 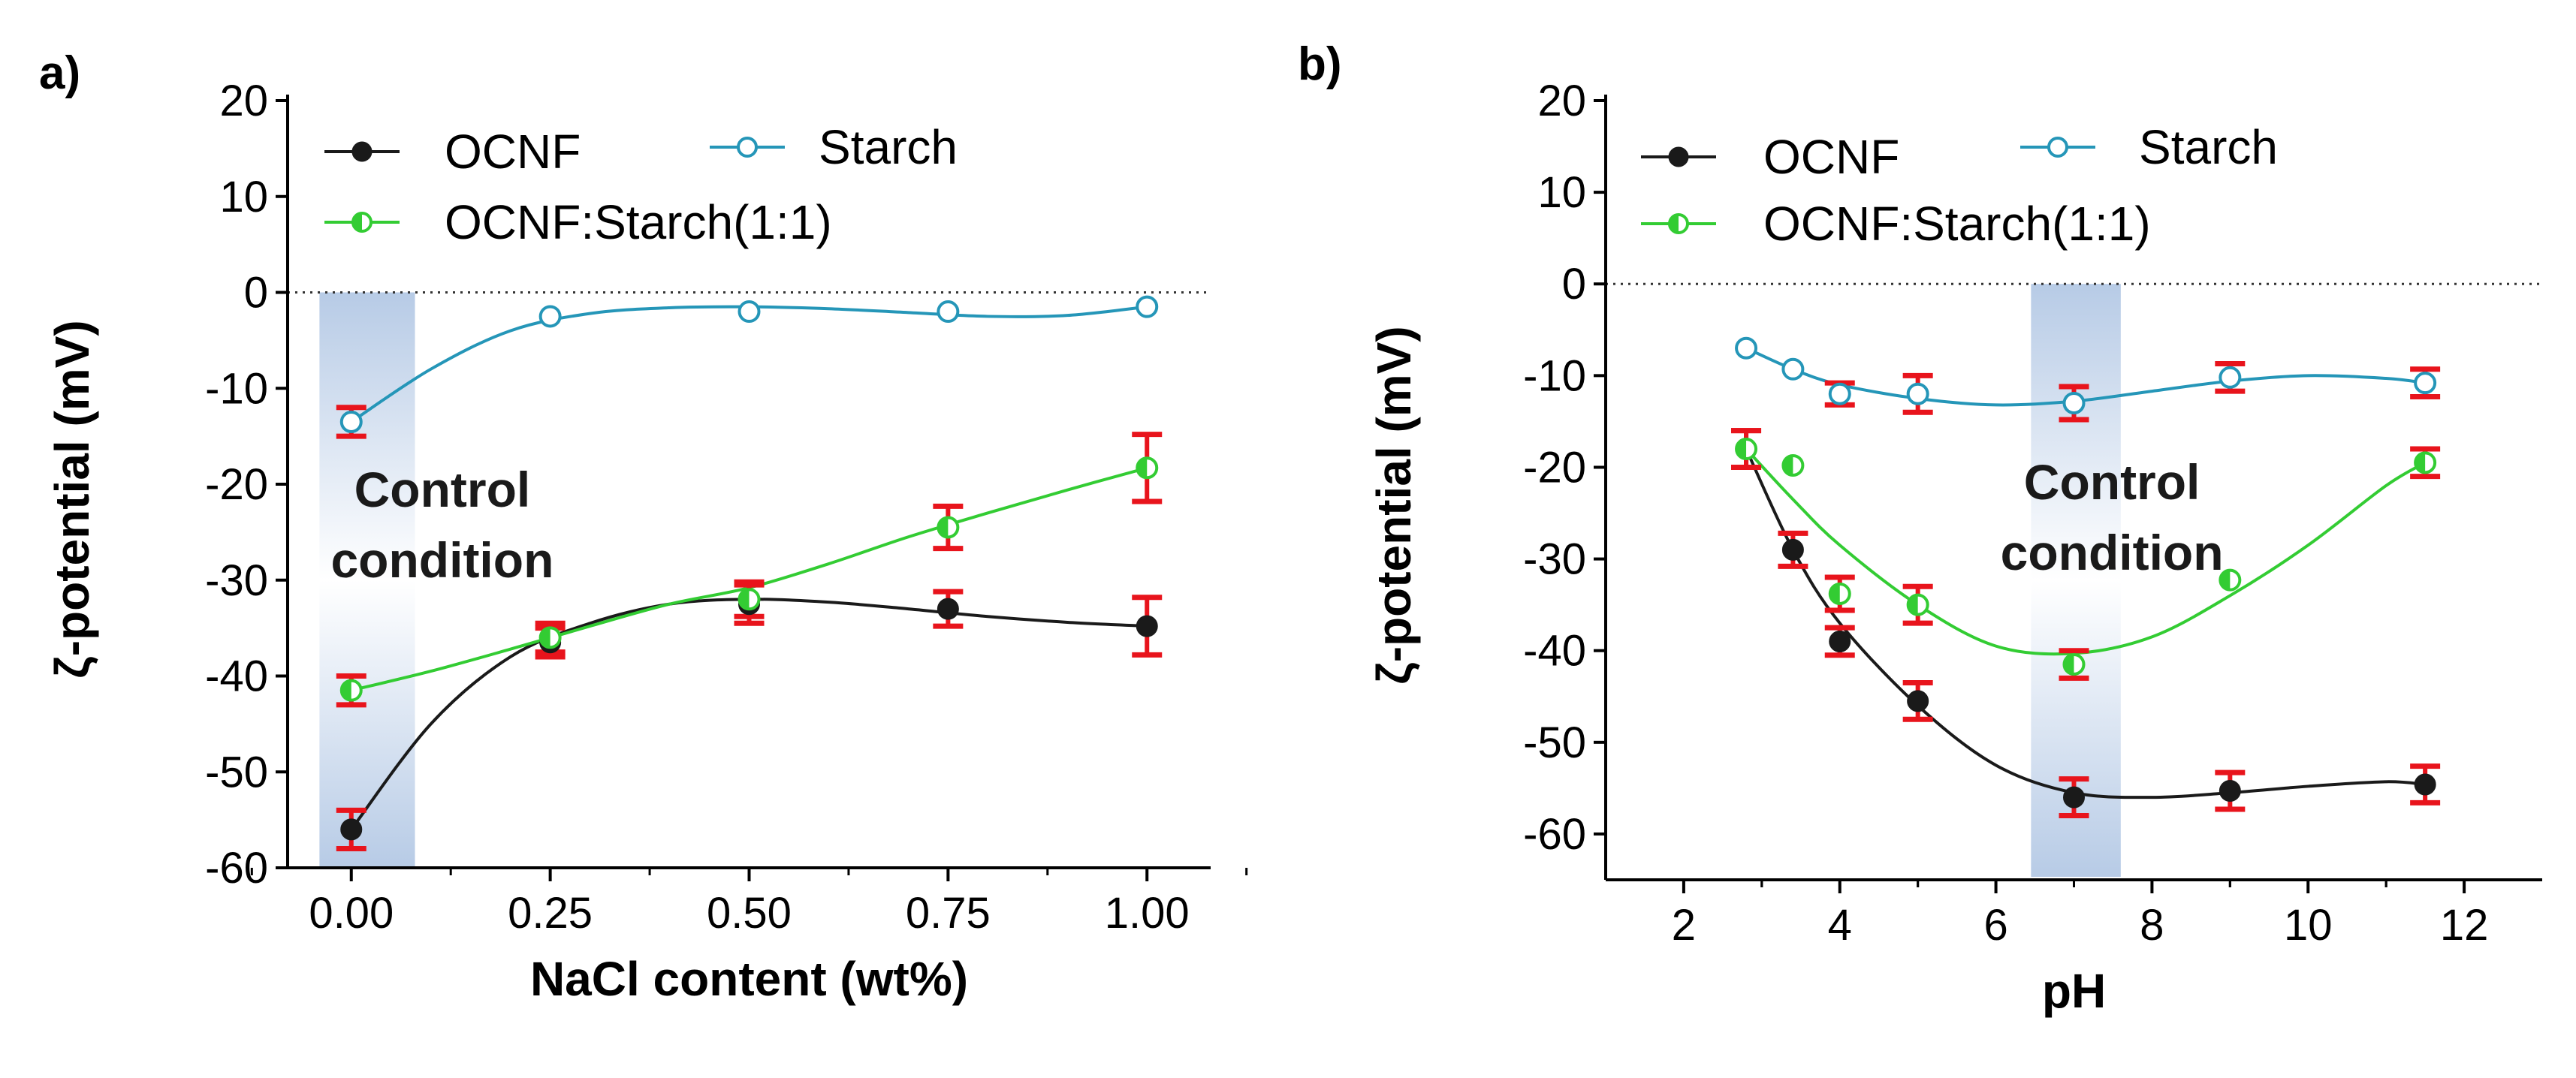 I want to click on x-tick-label: 0.25, so click(x=550, y=913).